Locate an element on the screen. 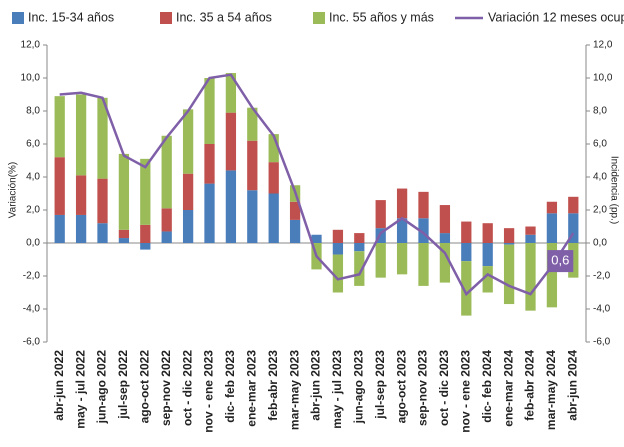  y-tick-label: -6,0 is located at coordinates (32, 342).